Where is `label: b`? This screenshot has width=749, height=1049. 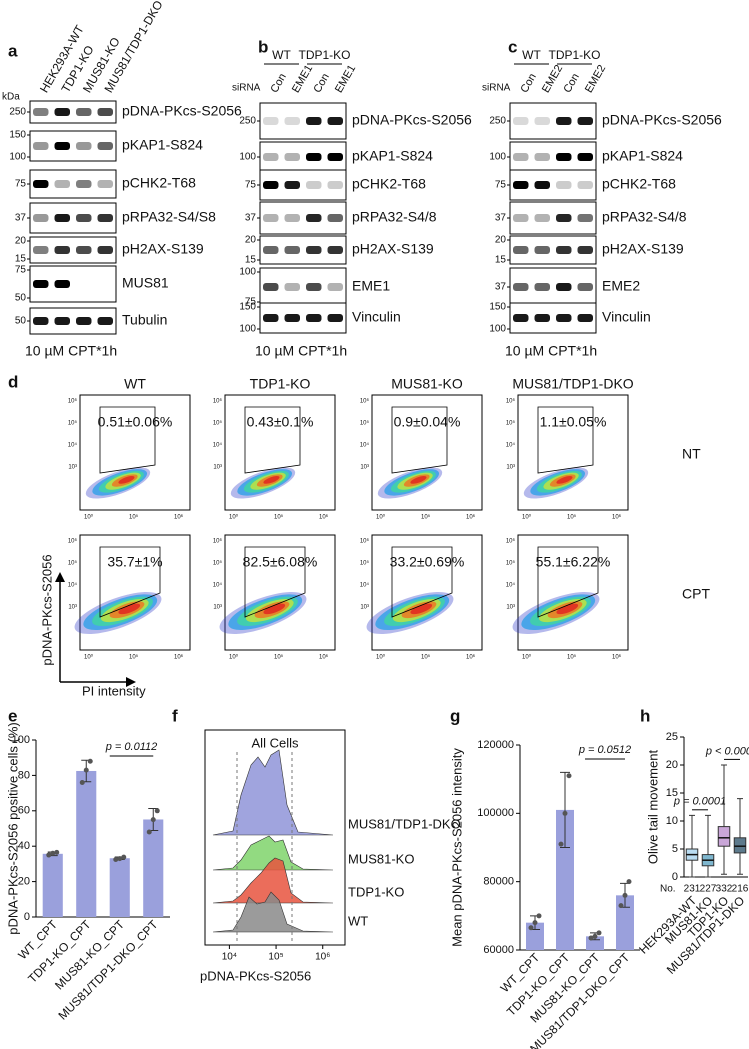
label: b is located at coordinates (263, 46).